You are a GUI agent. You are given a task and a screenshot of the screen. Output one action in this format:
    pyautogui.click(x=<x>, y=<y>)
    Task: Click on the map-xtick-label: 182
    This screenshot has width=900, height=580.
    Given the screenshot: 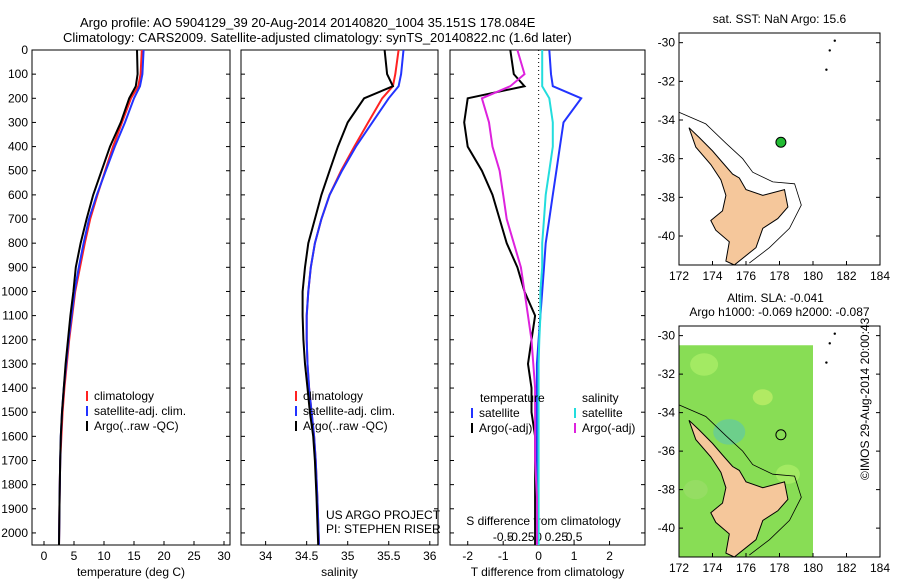 What is the action you would take?
    pyautogui.click(x=846, y=276)
    